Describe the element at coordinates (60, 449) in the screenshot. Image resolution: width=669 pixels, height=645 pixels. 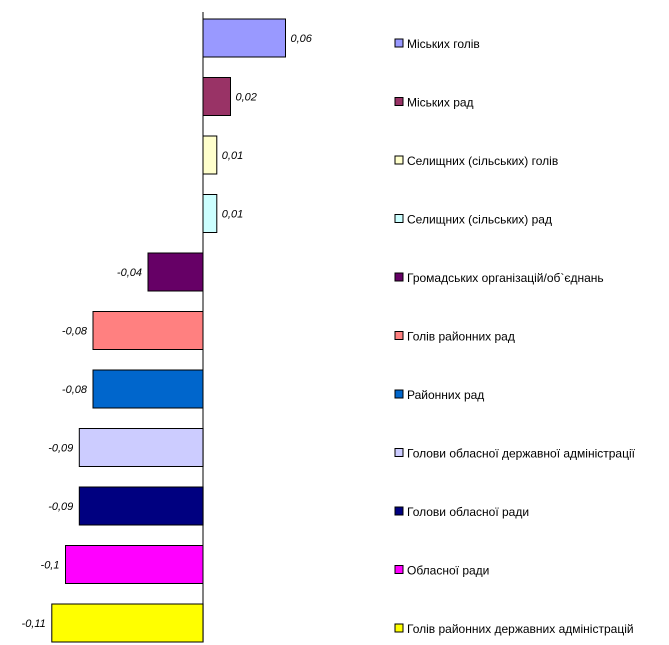
I see `bar-value-label-8: -0,09` at that location.